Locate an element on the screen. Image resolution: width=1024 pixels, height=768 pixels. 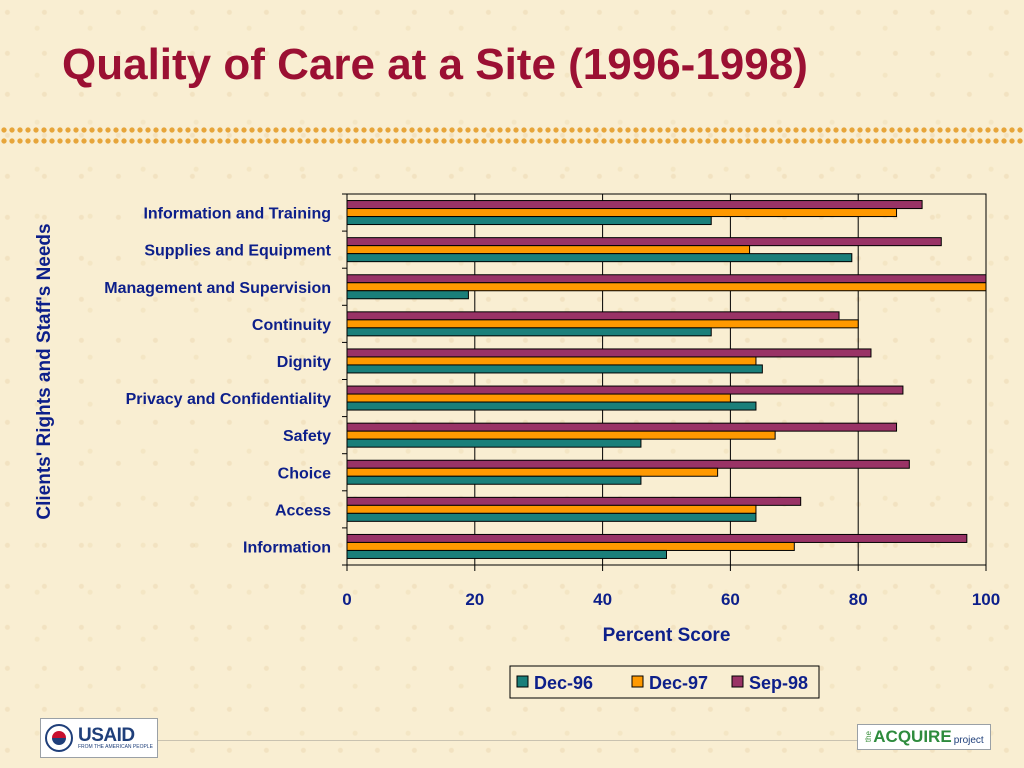
usaid-logo: USAID FROM THE AMERICAN PEOPLE is located at coordinates (99, 738).